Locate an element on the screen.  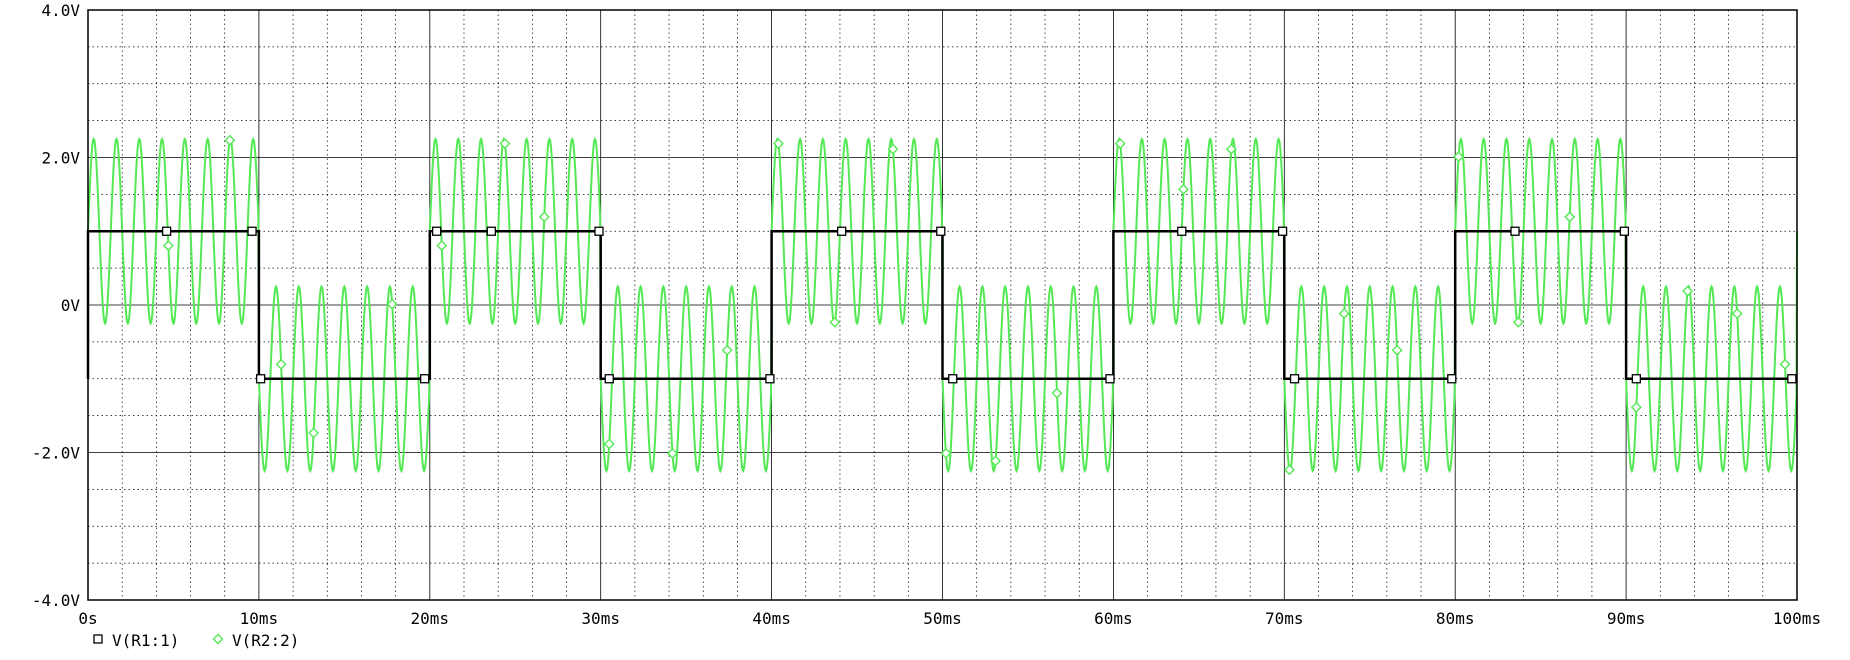
x-tick-label: 50ms is located at coordinates (942, 618).